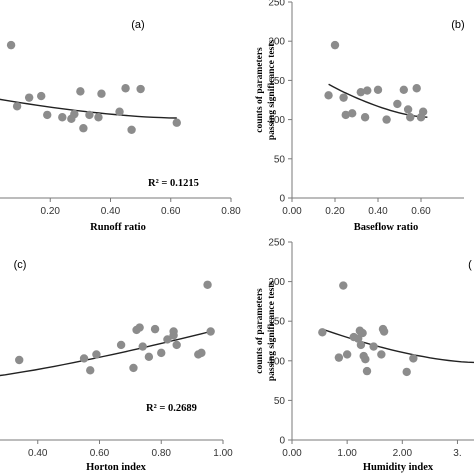 Image resolution: width=474 pixels, height=474 pixels. Describe the element at coordinates (276, 243) in the screenshot. I see `y-tick-label: 250` at that location.